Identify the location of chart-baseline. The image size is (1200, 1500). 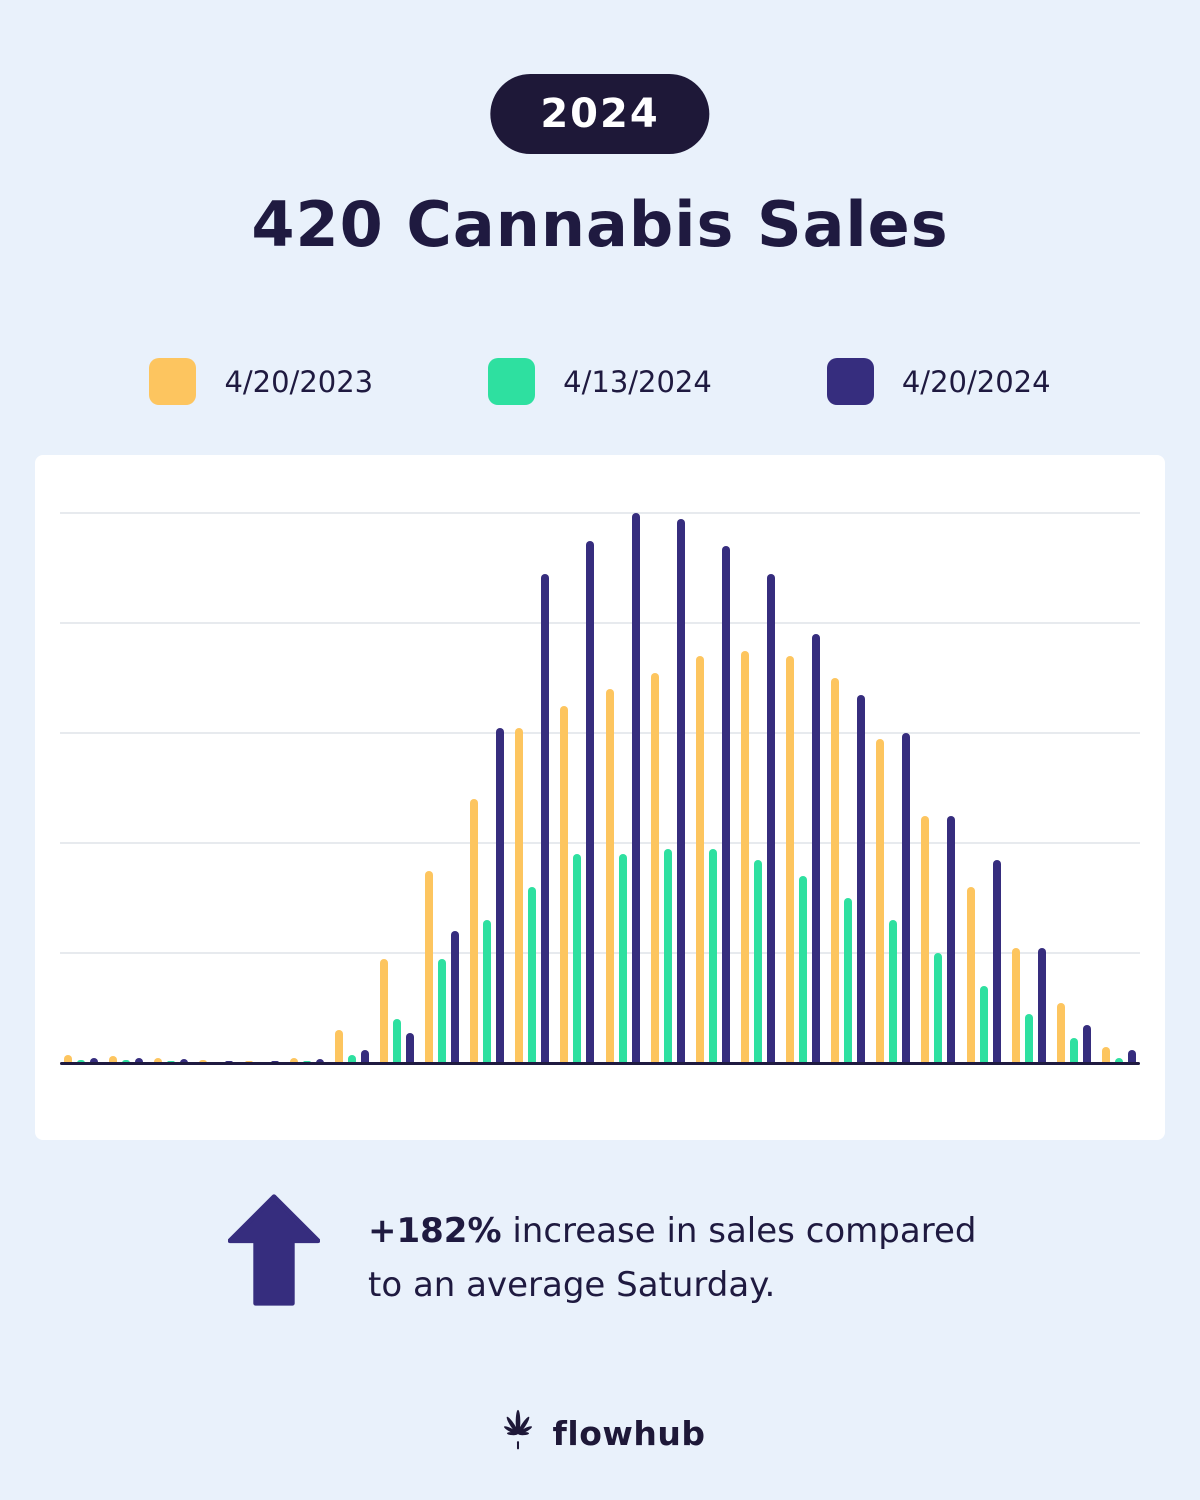
(600, 1063).